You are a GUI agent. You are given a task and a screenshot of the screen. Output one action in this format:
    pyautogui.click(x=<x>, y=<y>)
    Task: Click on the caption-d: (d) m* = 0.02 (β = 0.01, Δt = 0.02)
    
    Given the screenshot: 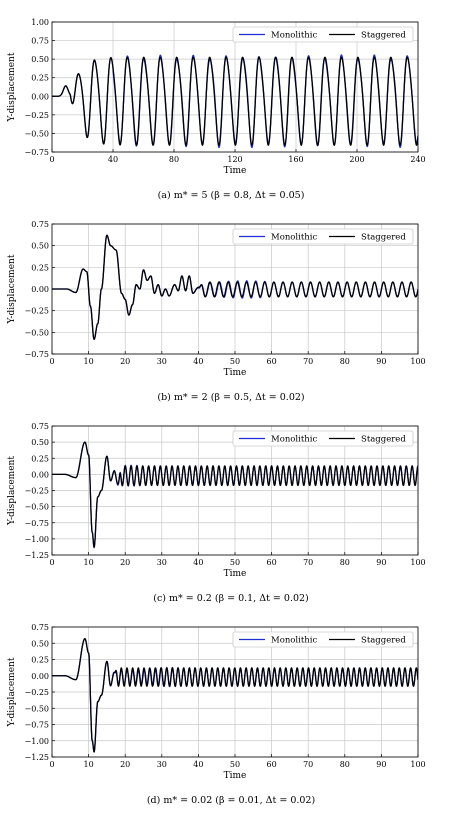 What is the action you would take?
    pyautogui.click(x=231, y=800)
    